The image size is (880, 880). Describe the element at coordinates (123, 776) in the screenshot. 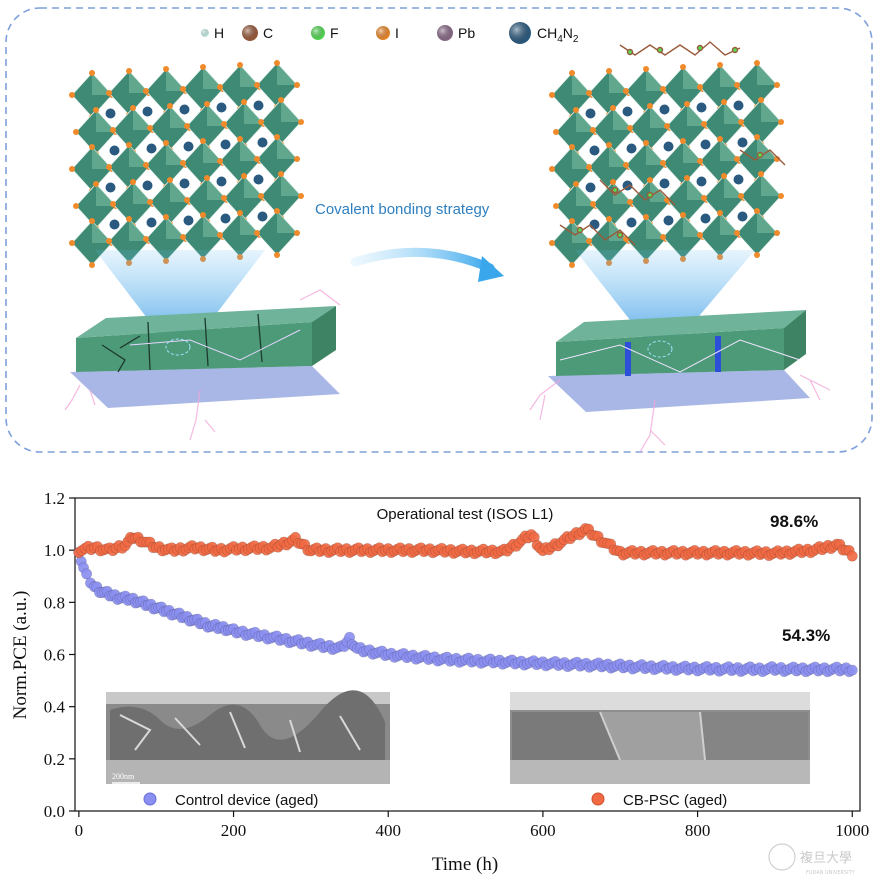

I see `inset-scale-label: 200nm` at that location.